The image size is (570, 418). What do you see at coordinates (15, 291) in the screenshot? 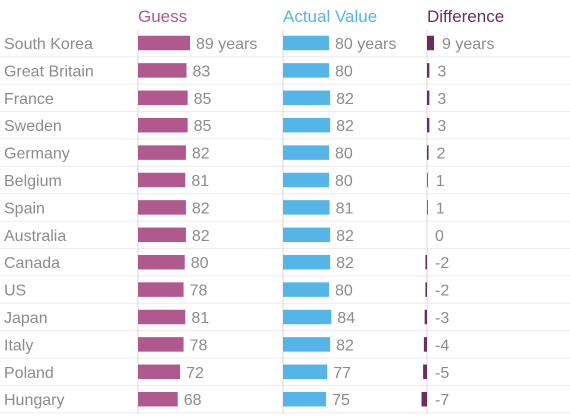
I see `category-label-us: US` at bounding box center [15, 291].